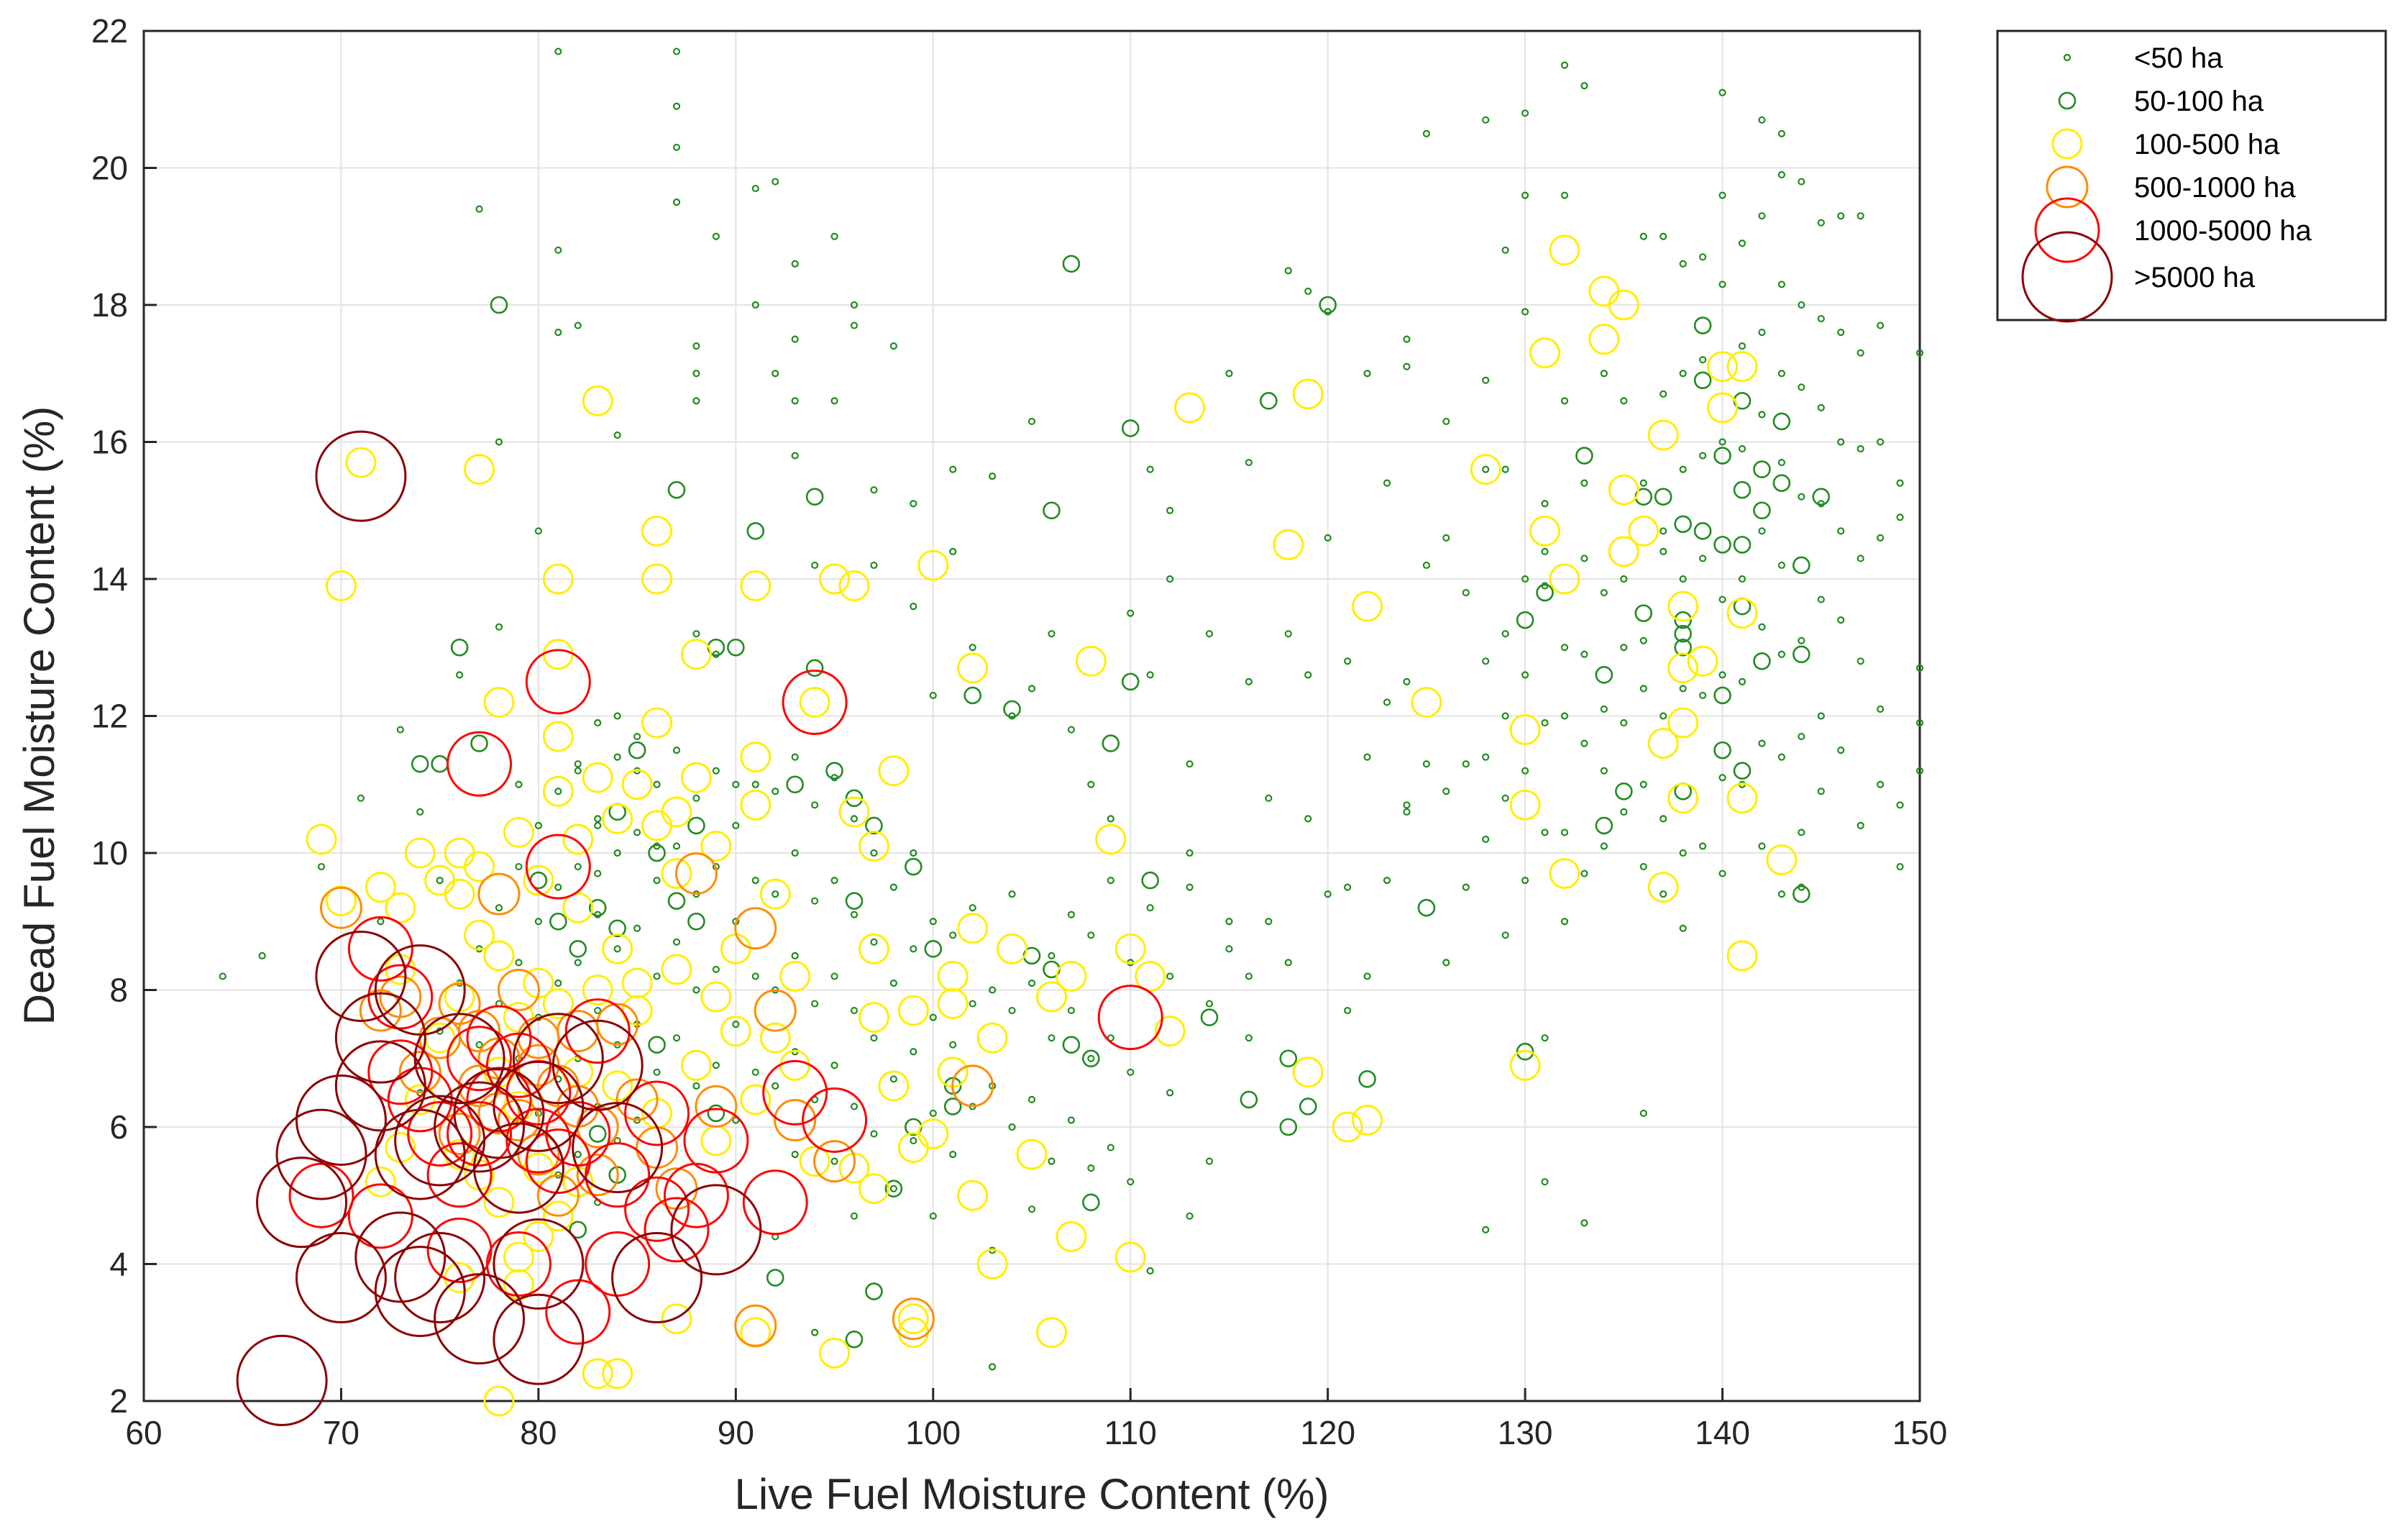 This screenshot has width=2408, height=1524. I want to click on y-tick-label: 22, so click(110, 31).